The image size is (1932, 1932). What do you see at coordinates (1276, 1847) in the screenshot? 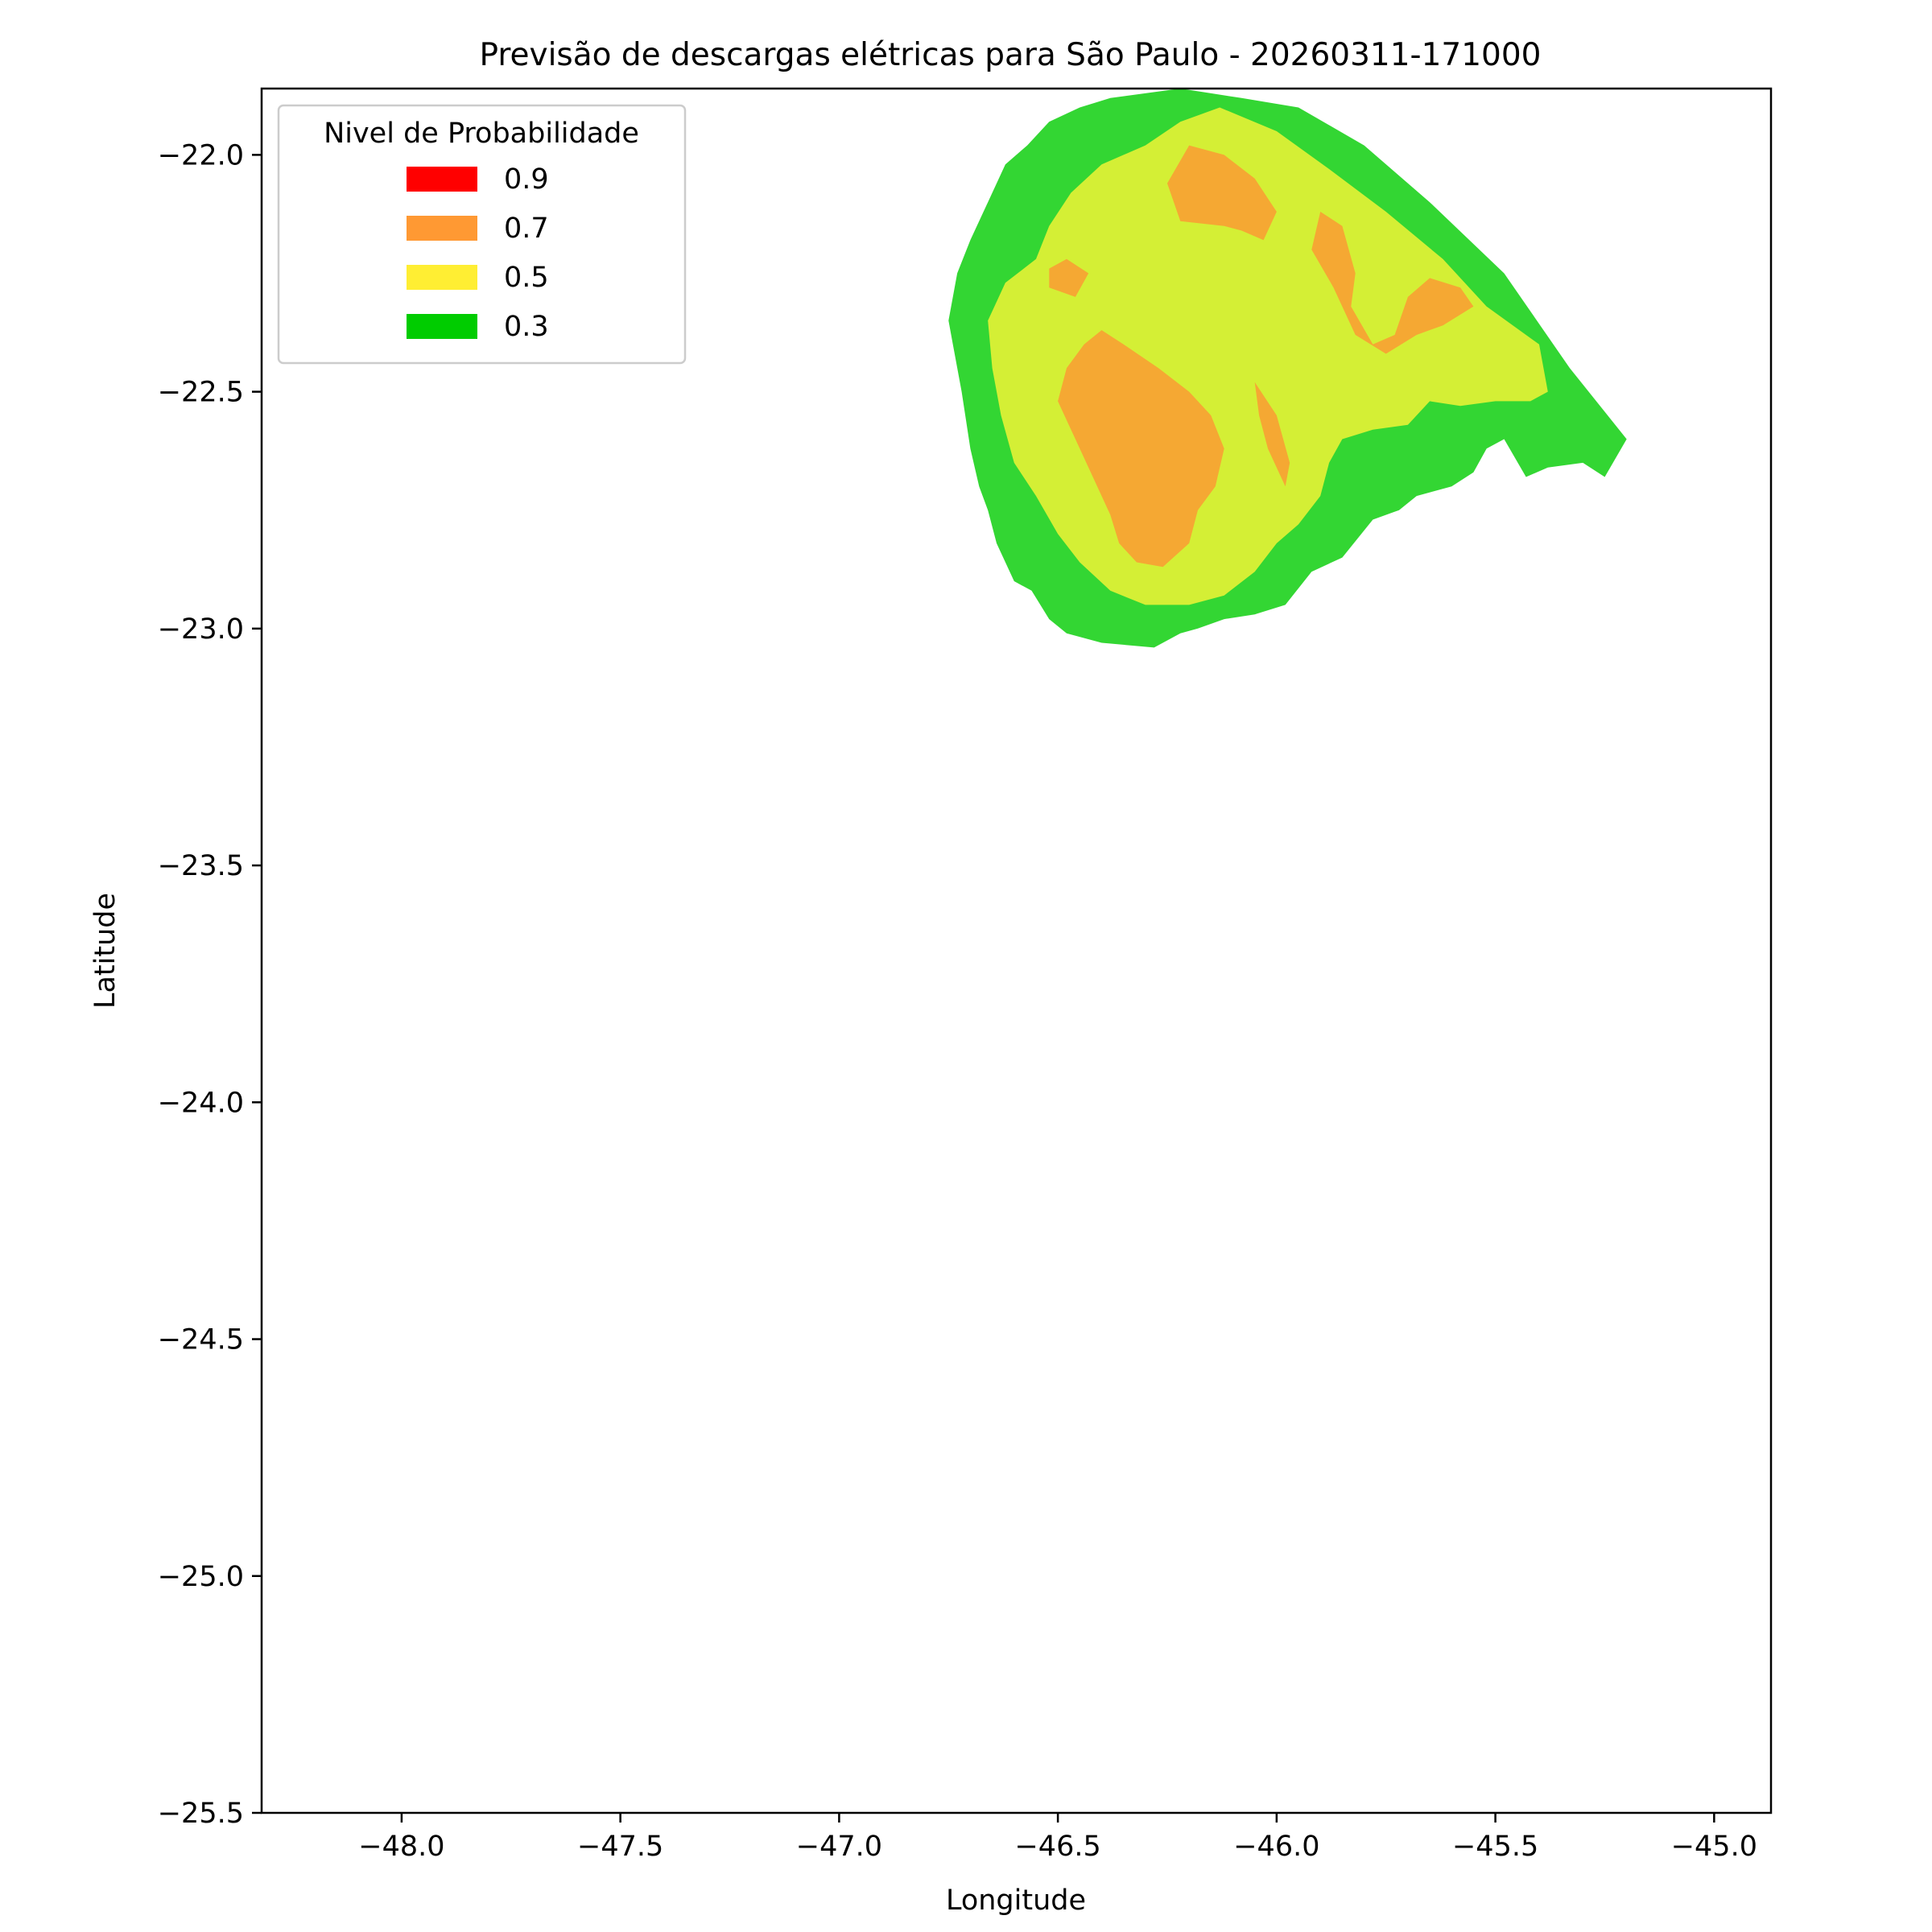
I see `x-tick-label: −46.0` at bounding box center [1276, 1847].